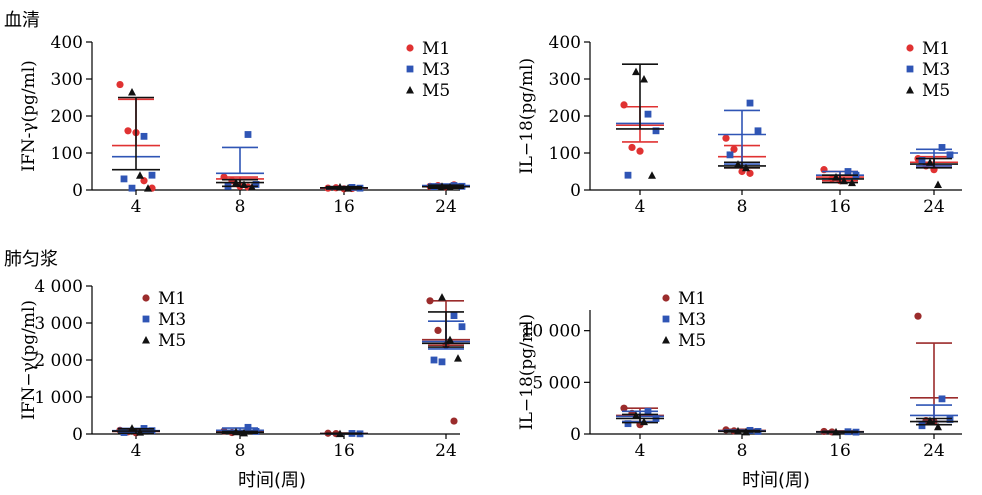 The height and width of the screenshot is (495, 982). Describe the element at coordinates (29, 360) in the screenshot. I see `y-axis-label: IFN−γ(pg/ml)` at that location.